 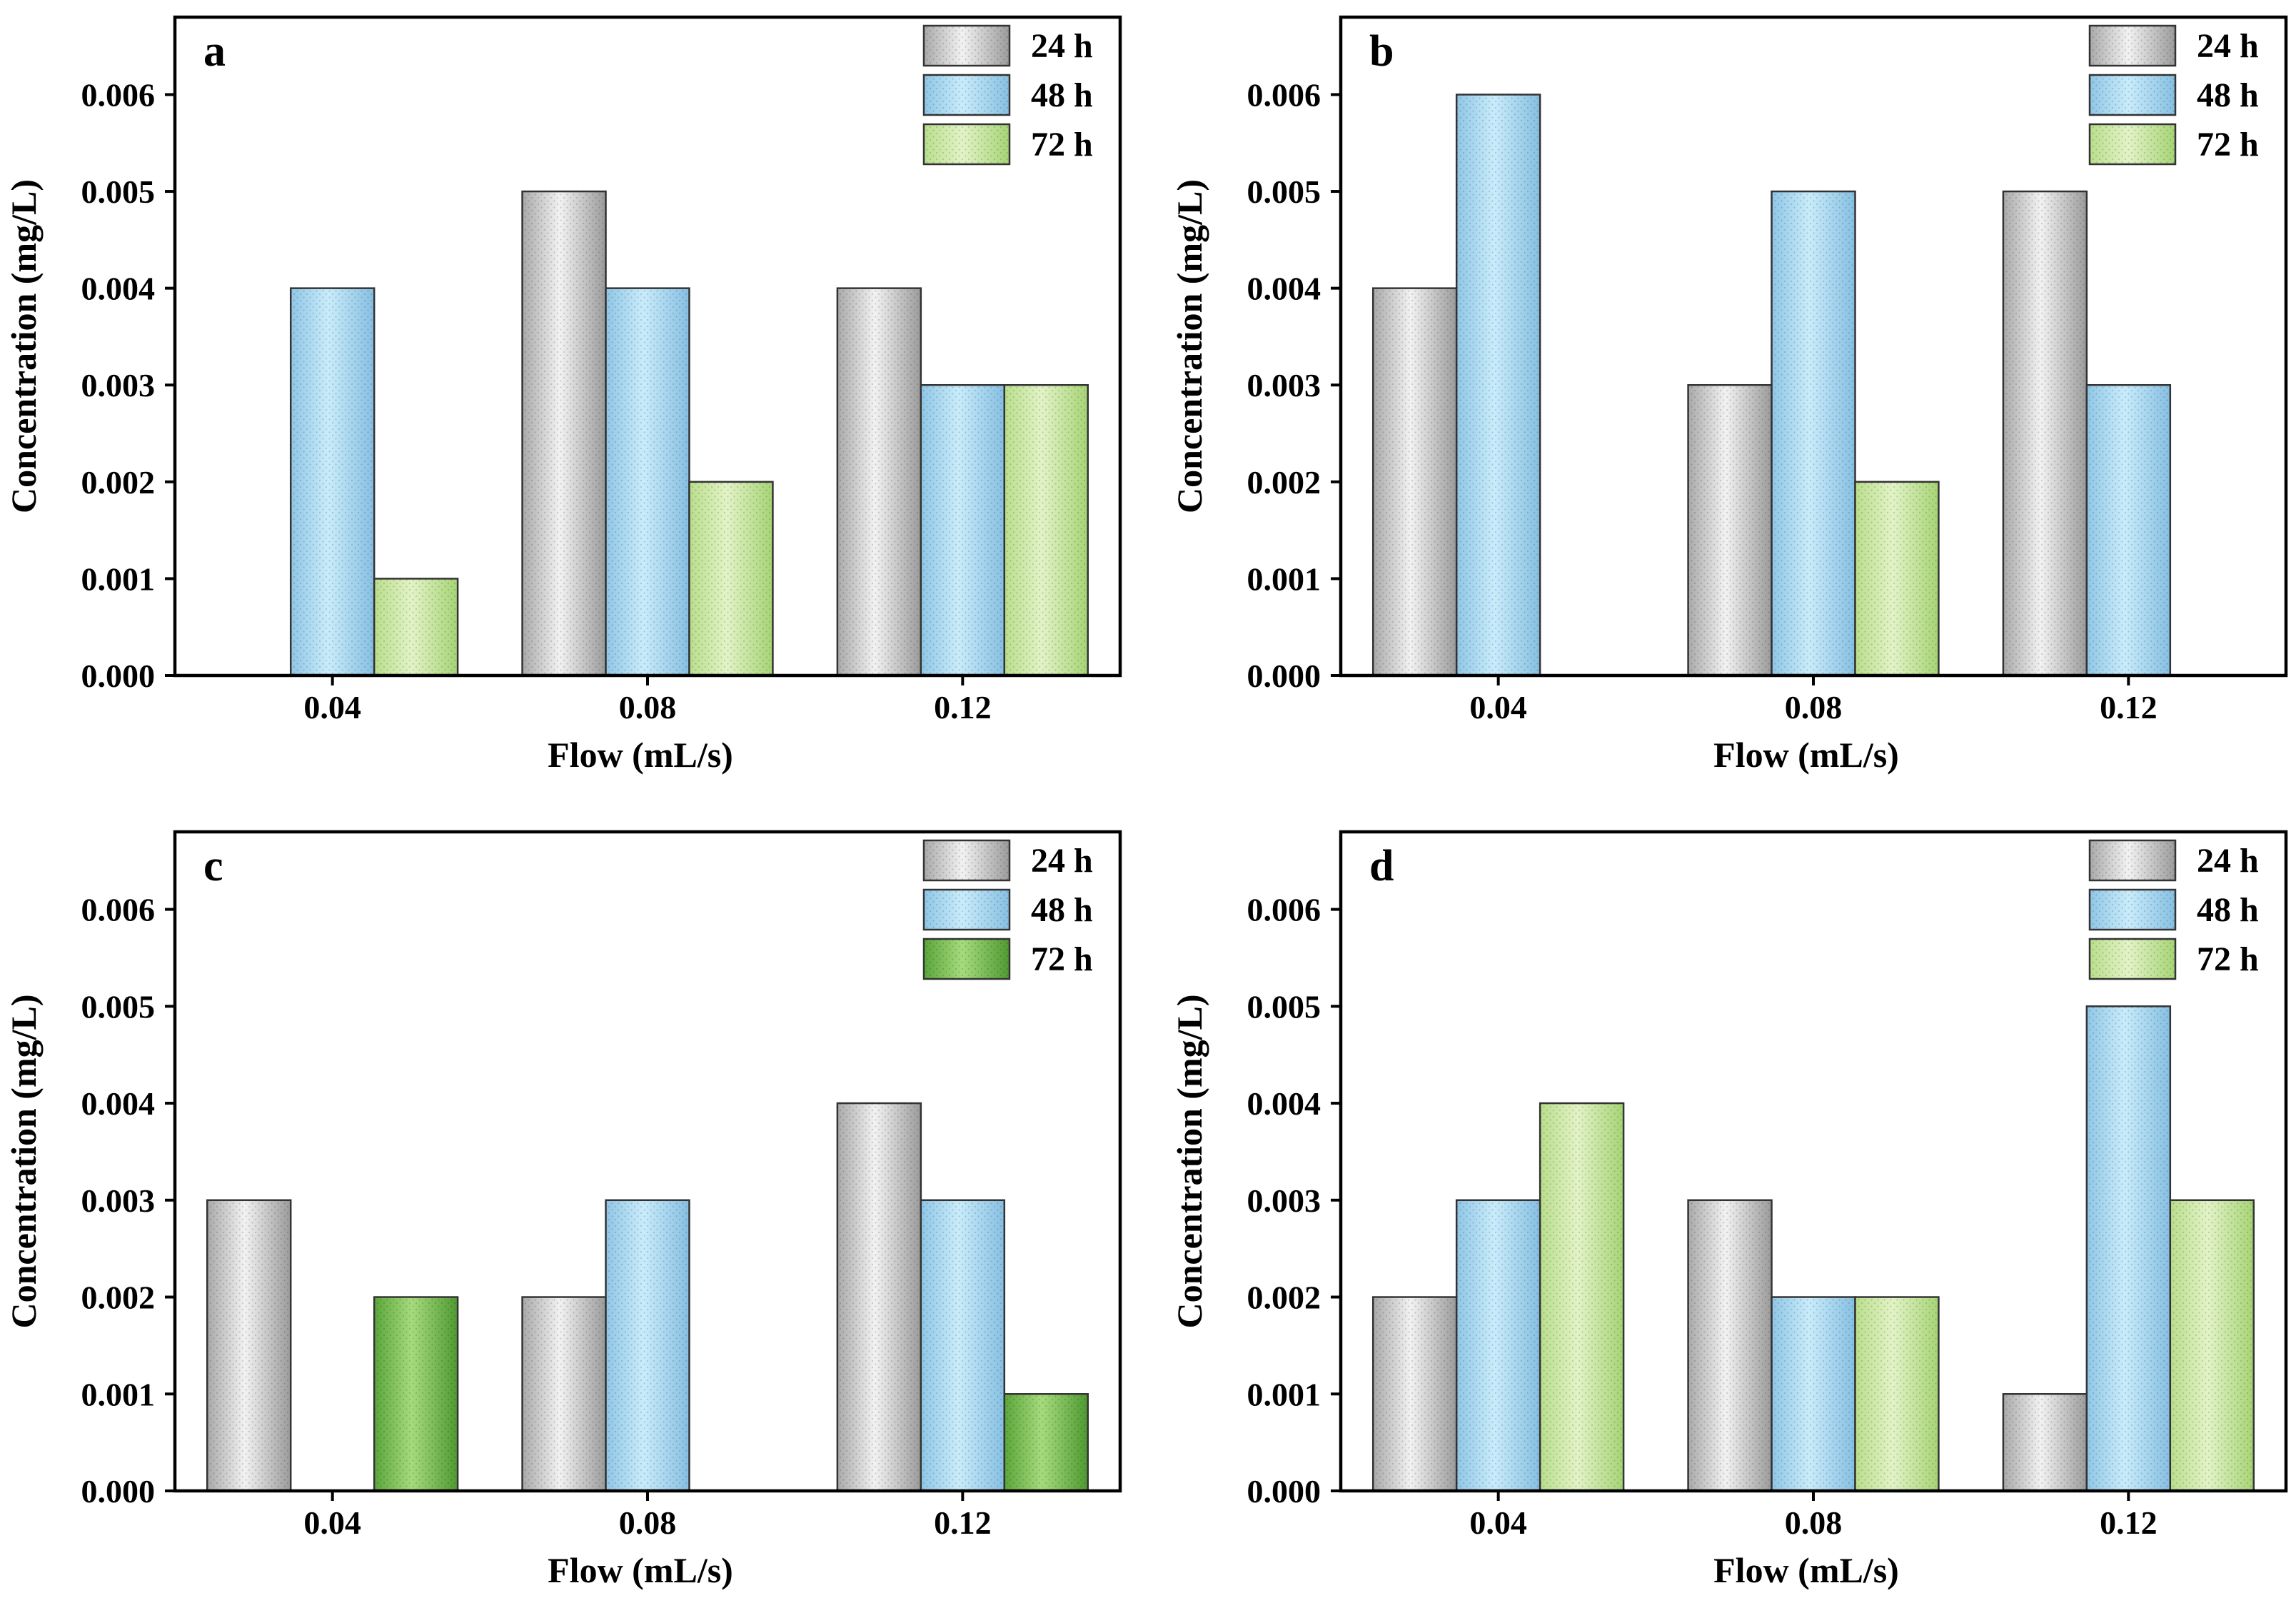 What do you see at coordinates (1381, 866) in the screenshot?
I see `panel-label: d` at bounding box center [1381, 866].